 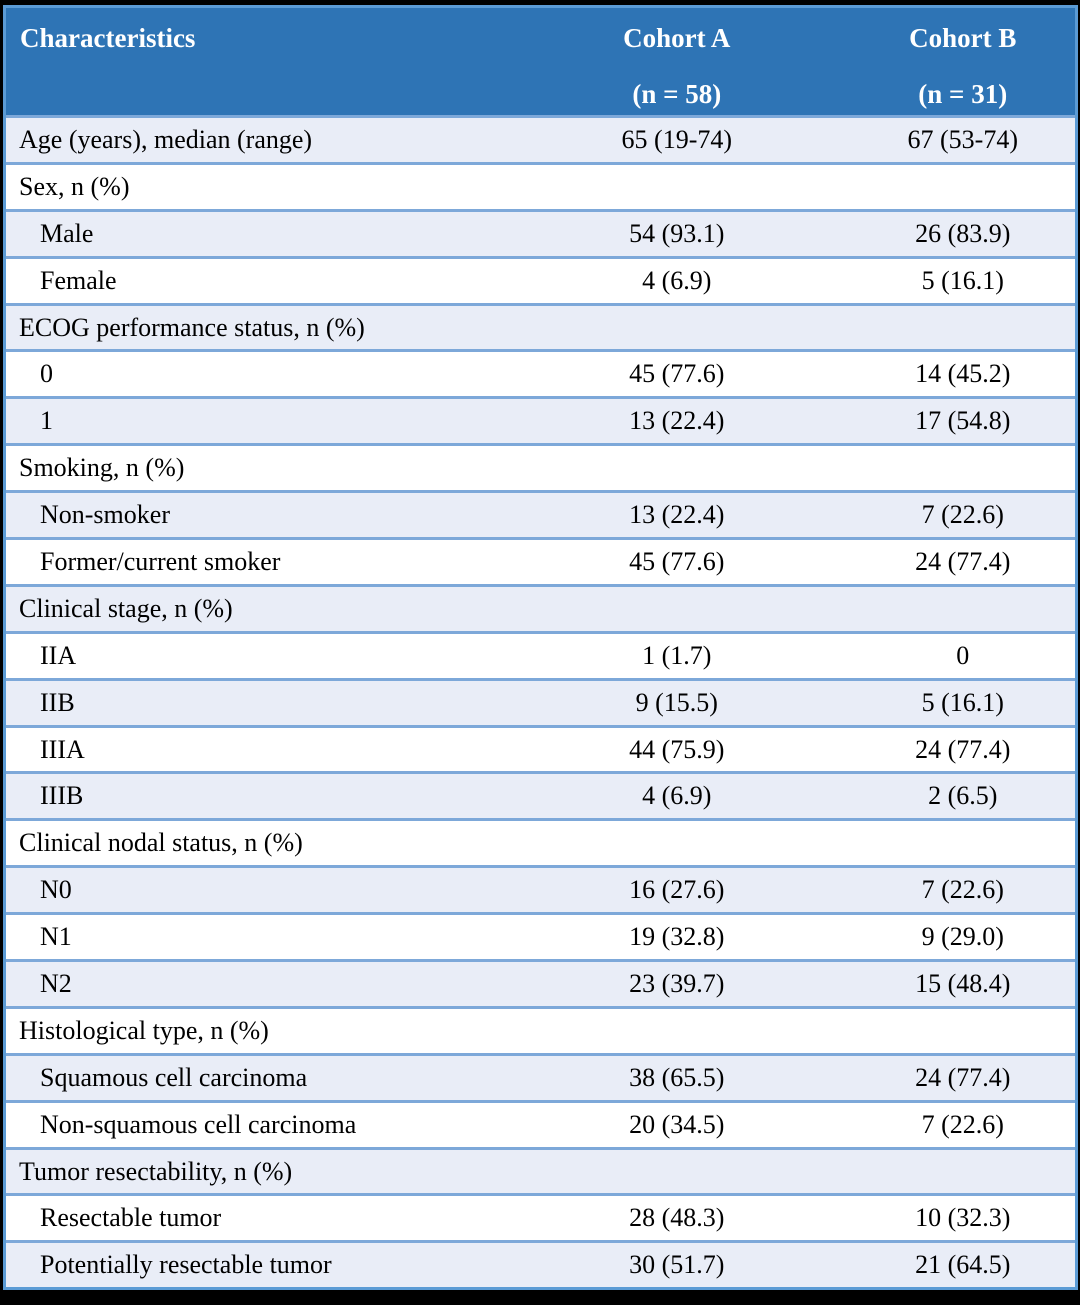 I want to click on cohort-a-value: 19 (32.8), so click(x=677, y=937).